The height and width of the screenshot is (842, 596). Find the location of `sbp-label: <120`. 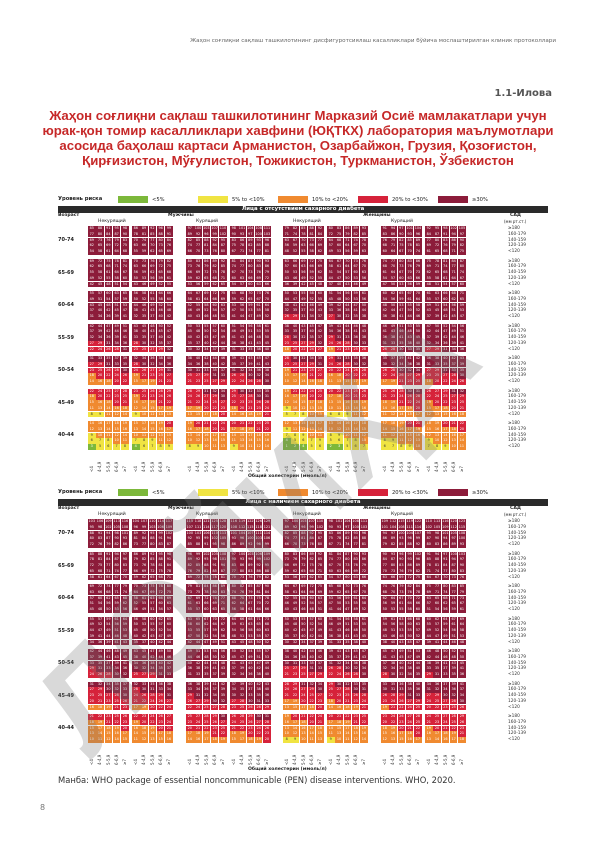

sbp-label: <120 is located at coordinates (514, 740).